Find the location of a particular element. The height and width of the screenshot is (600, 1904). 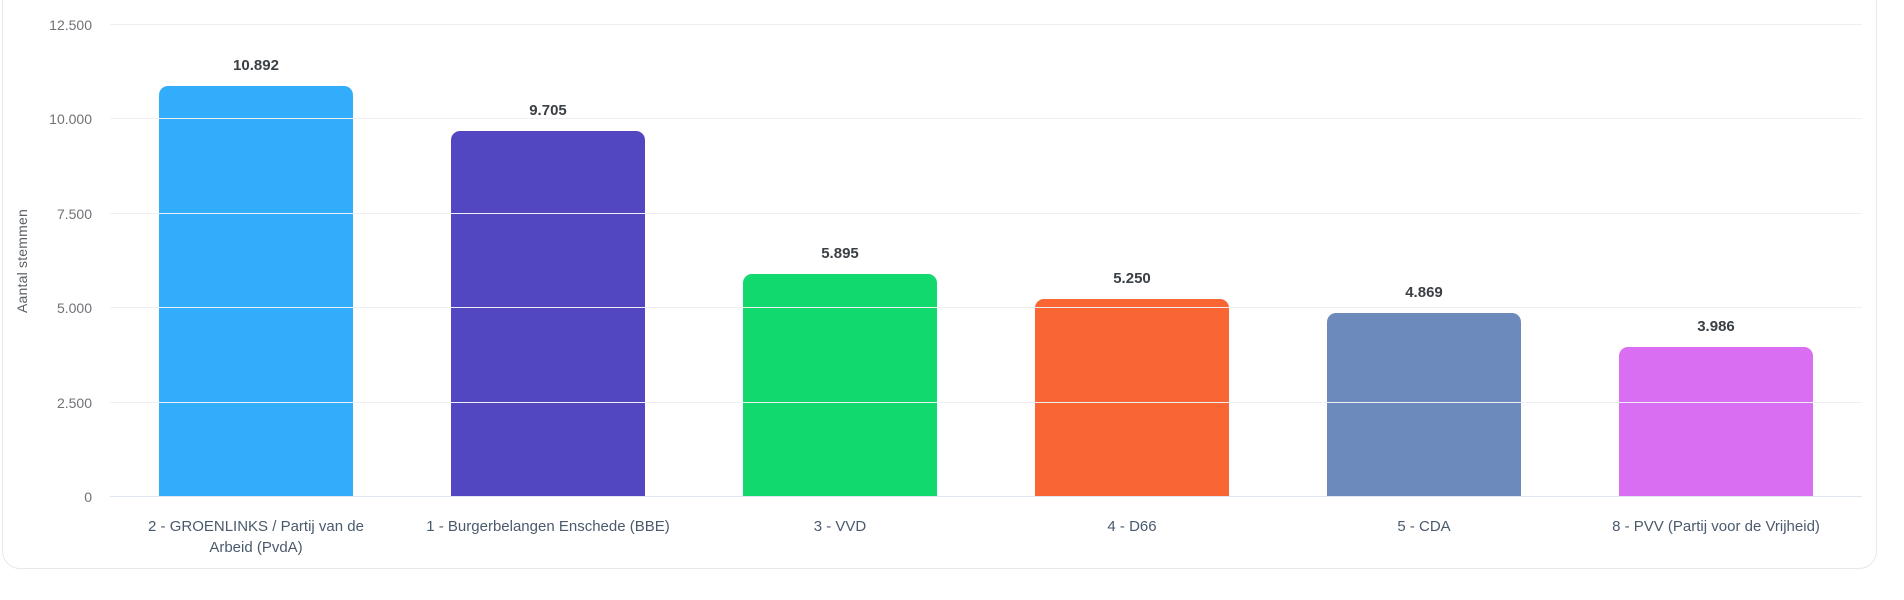

bar-value-label: 5.250 is located at coordinates (1132, 278).